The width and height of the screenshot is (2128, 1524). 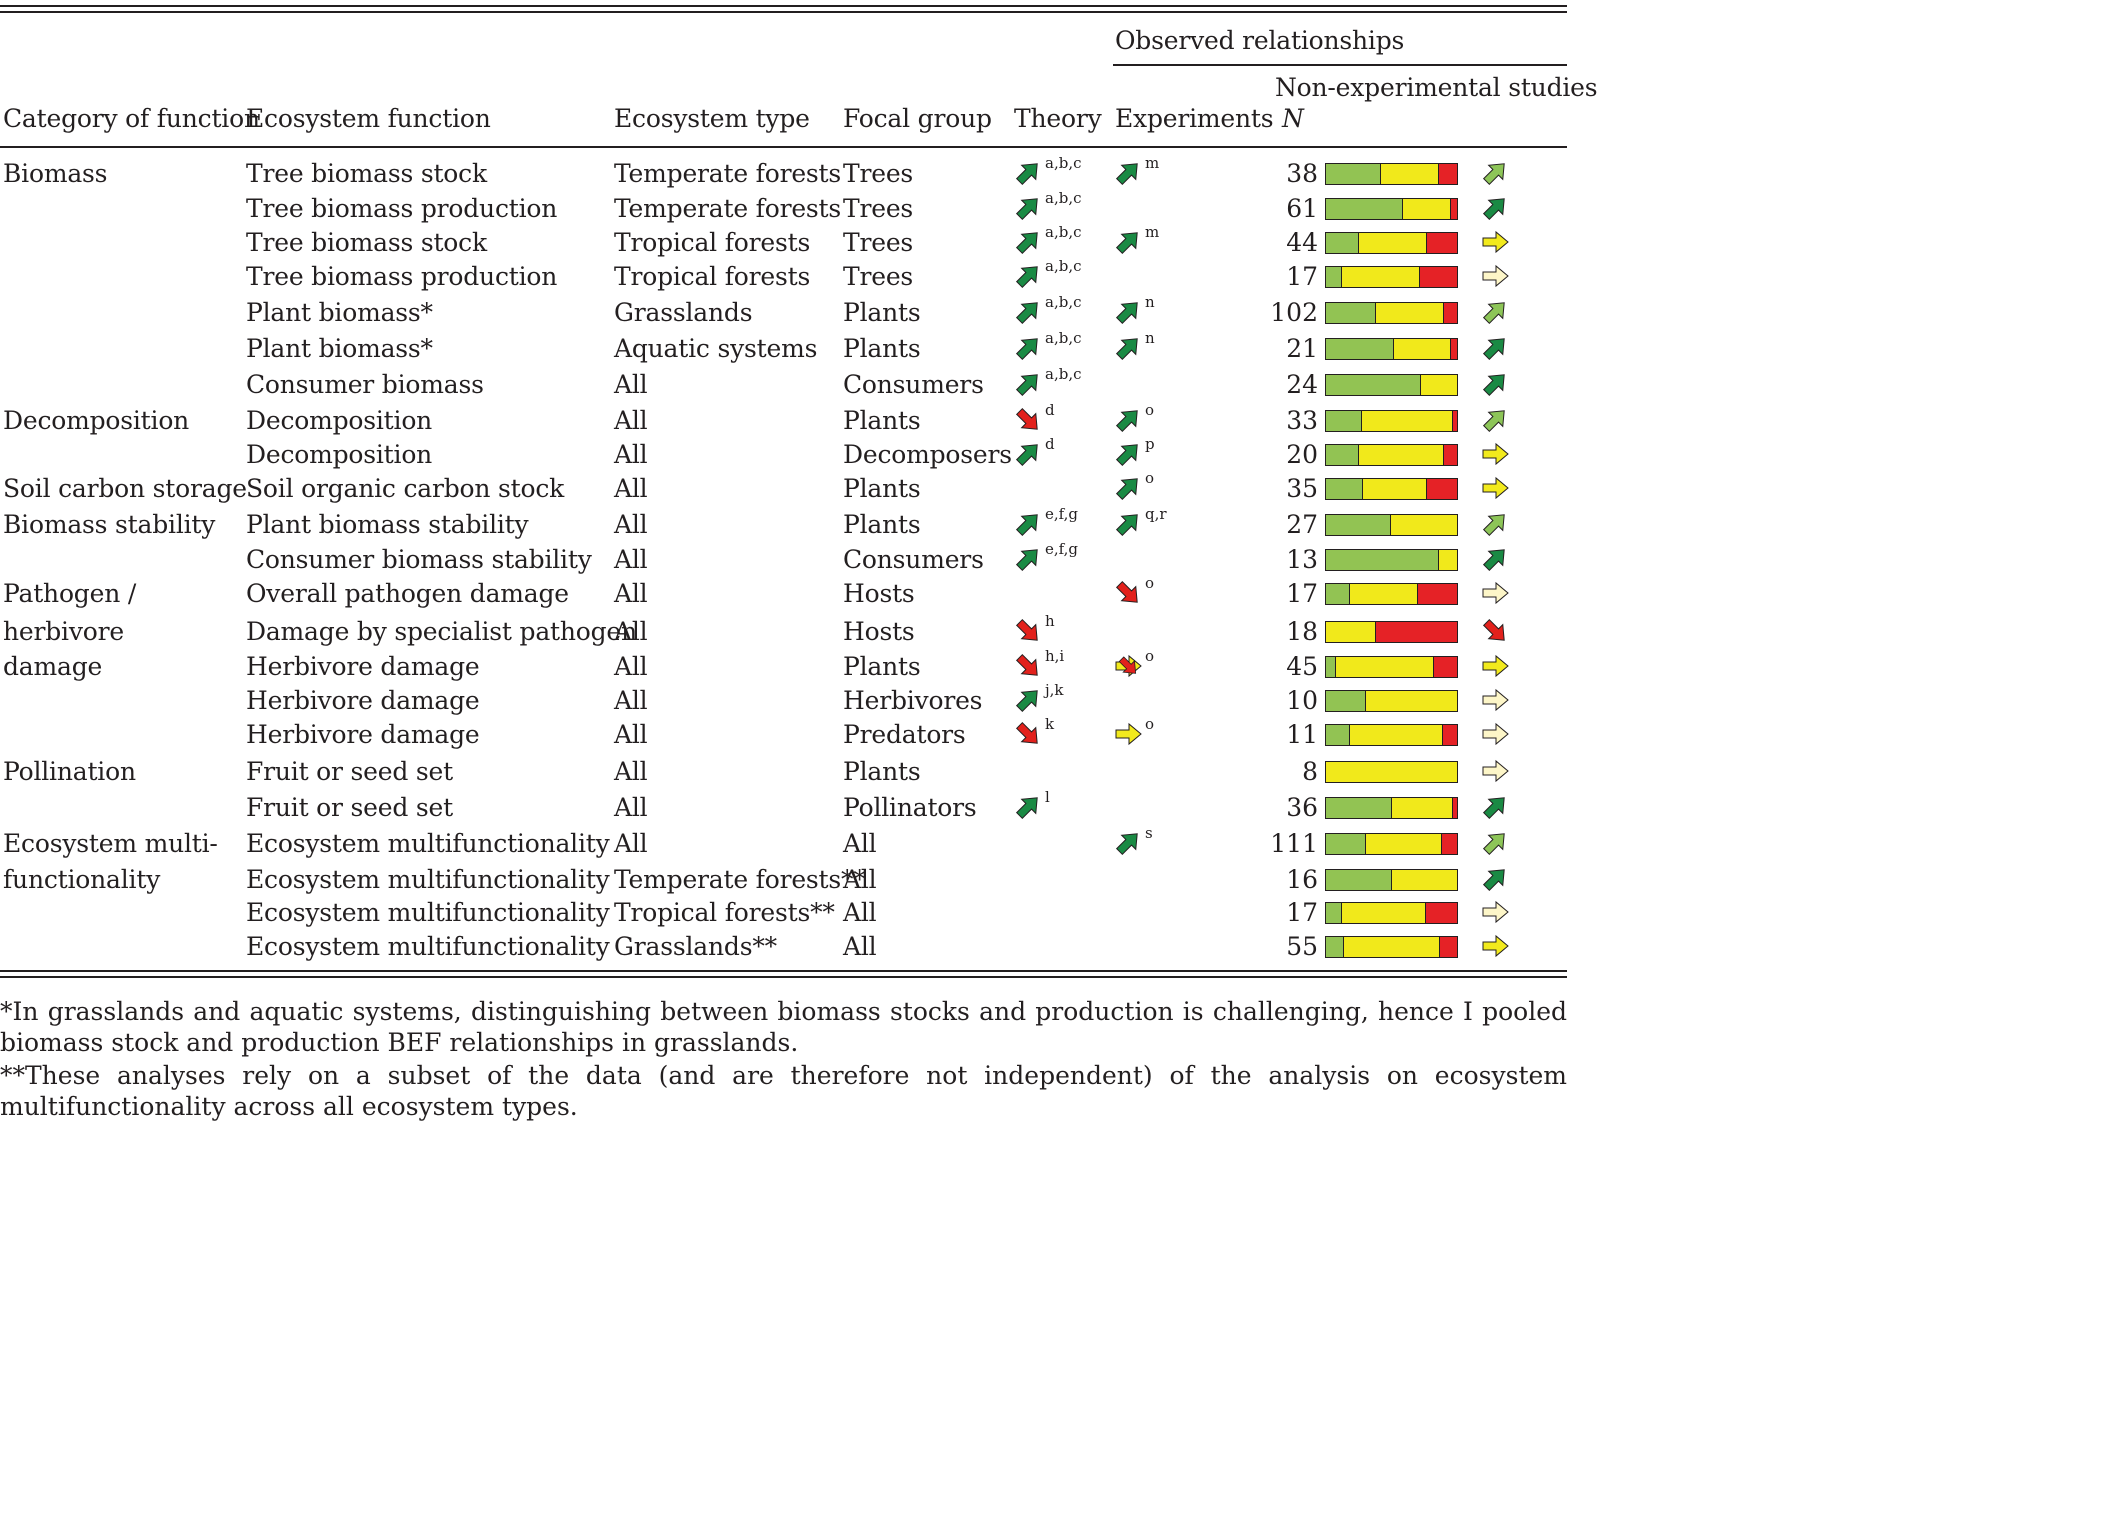 I want to click on observed-relationships-heading: Observed relationships, so click(x=1260, y=40).